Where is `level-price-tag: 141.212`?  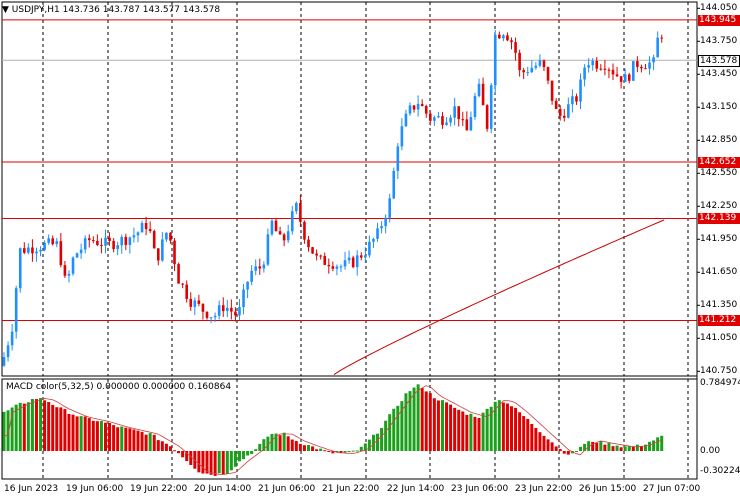
level-price-tag: 141.212 is located at coordinates (719, 321).